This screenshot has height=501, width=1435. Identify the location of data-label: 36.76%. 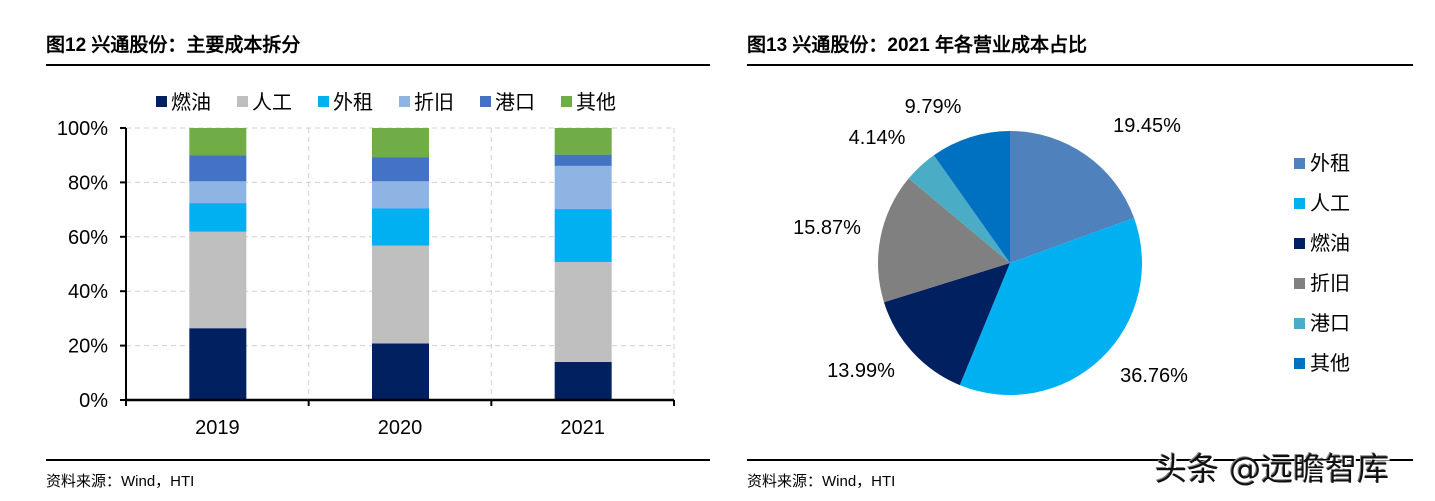
(1154, 376).